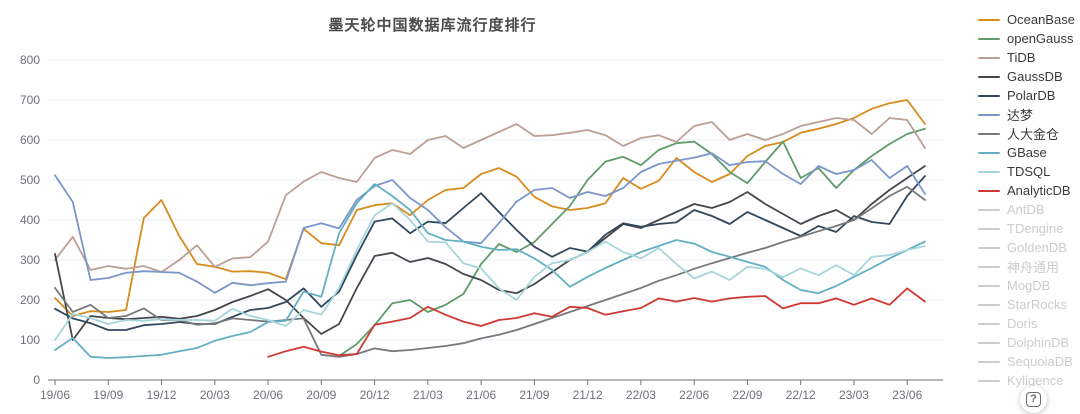 The width and height of the screenshot is (1080, 414). I want to click on legend-item-TDSQL: TDSQL, so click(1029, 171).